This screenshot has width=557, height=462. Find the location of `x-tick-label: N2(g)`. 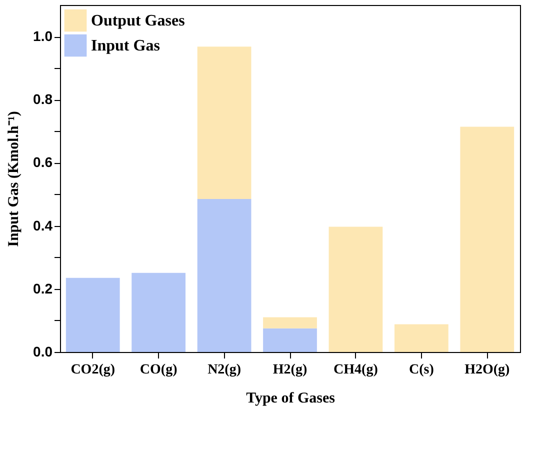

x-tick-label: N2(g) is located at coordinates (225, 370).